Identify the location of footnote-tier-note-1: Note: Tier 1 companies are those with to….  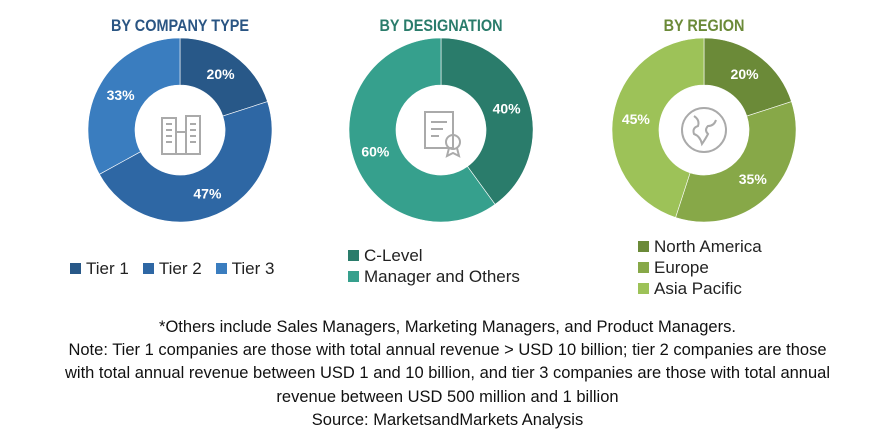
(447, 350).